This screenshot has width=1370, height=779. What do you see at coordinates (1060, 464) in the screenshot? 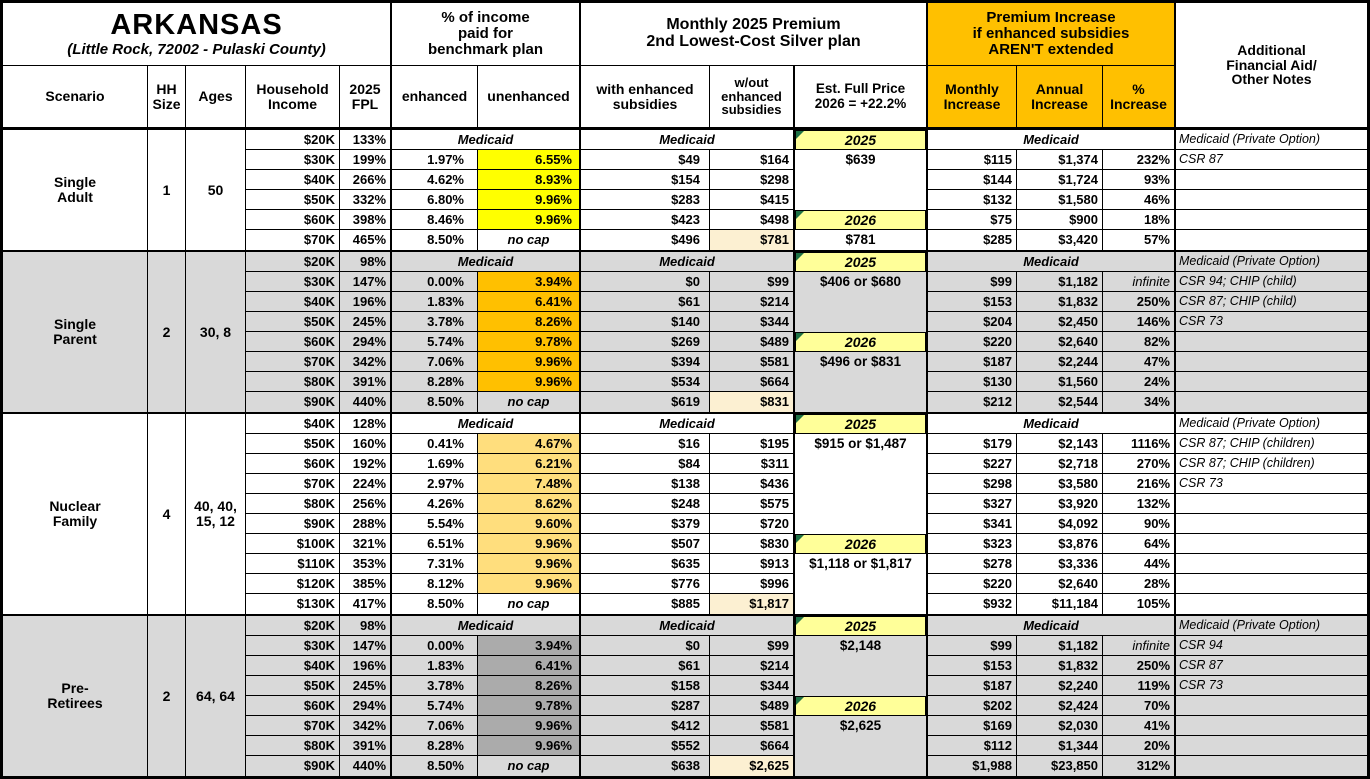
I see `cell-annual-increase: $2,718` at bounding box center [1060, 464].